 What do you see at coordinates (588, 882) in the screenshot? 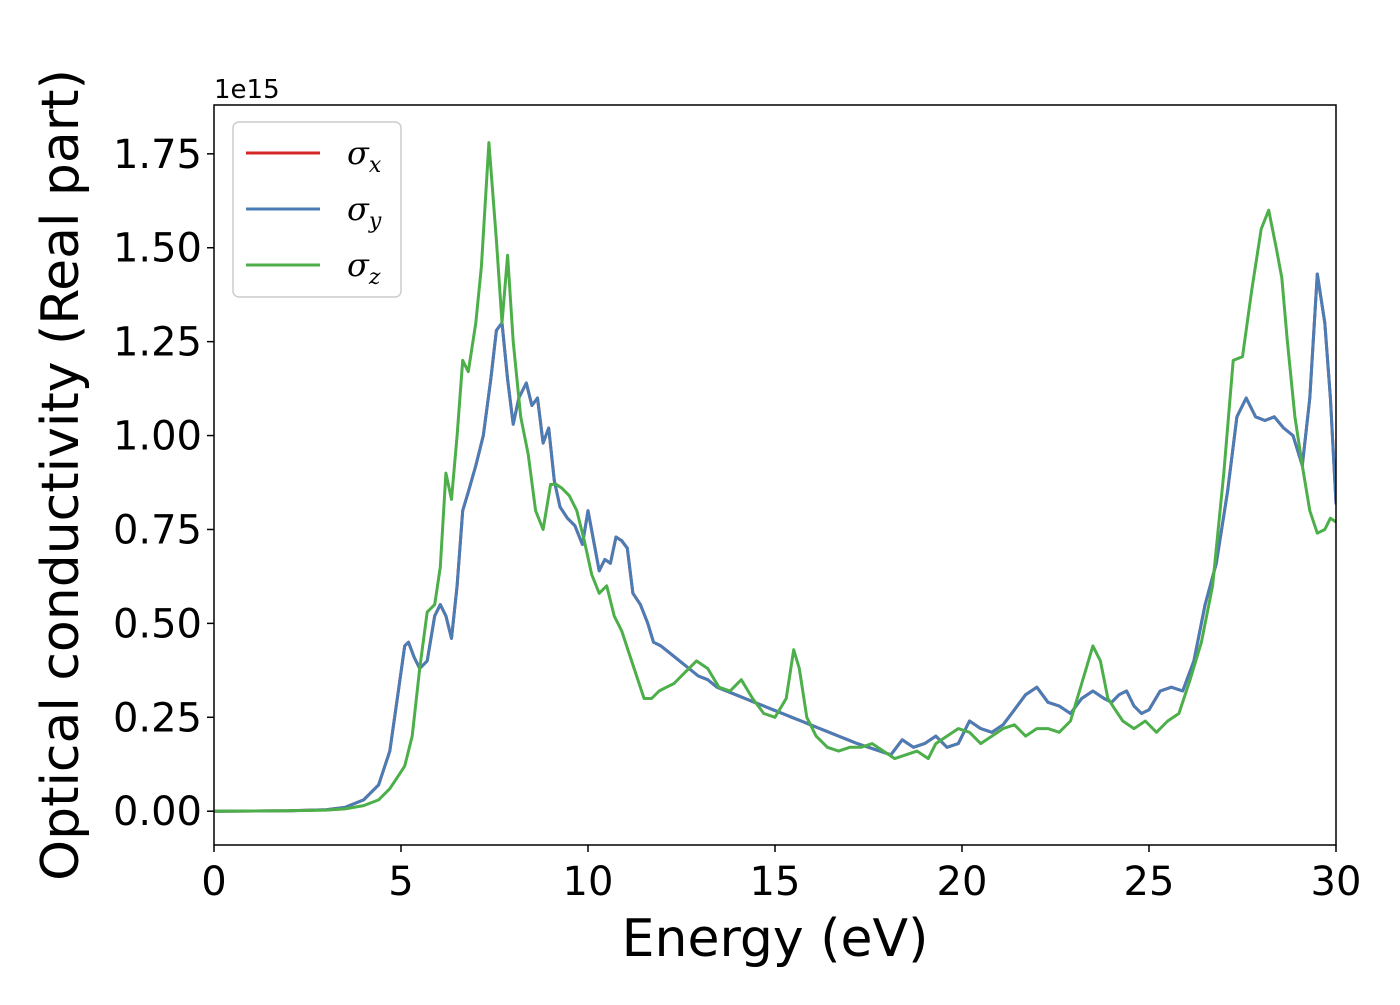
I see `x-tick-label: 10` at bounding box center [588, 882].